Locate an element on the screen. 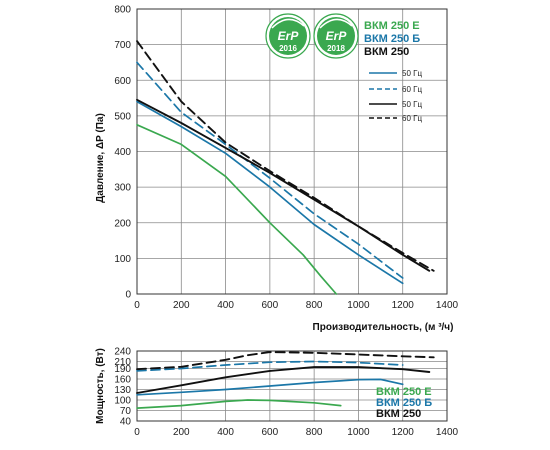 This screenshot has width=550, height=450. power-y-tick-label: 70 is located at coordinates (126, 411).